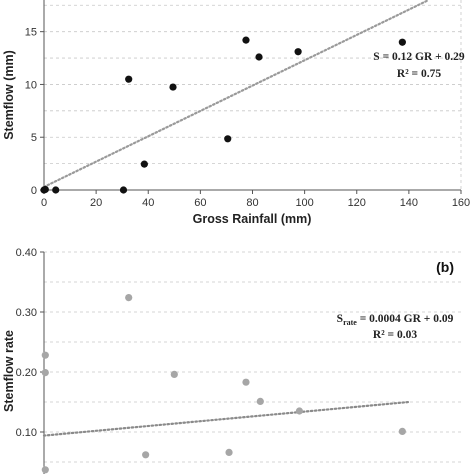 Image resolution: width=474 pixels, height=474 pixels. Describe the element at coordinates (395, 335) in the screenshot. I see `panel-b-r-squared: R² = 0.03` at that location.